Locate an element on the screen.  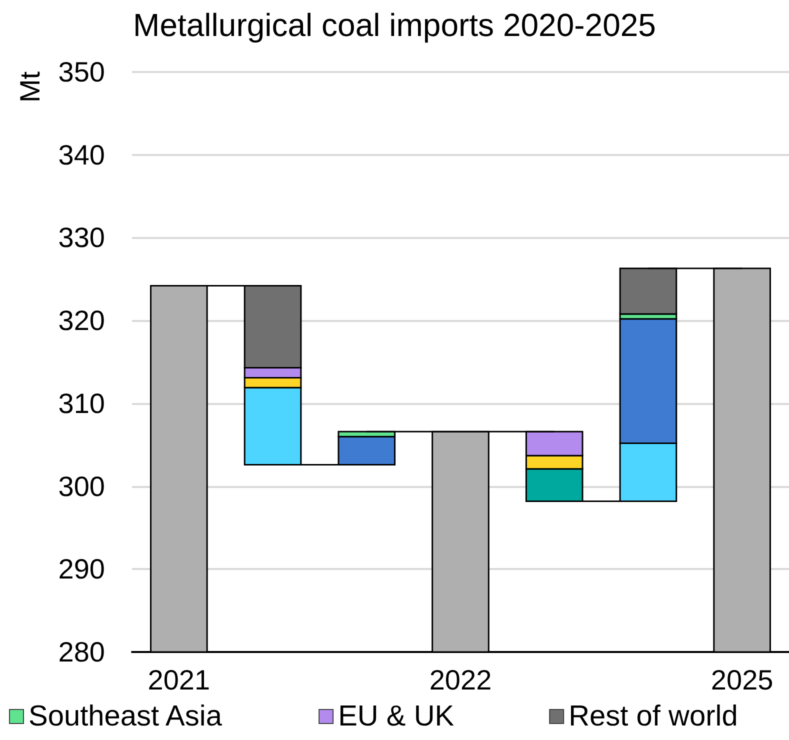
x-tick-label: 2021 is located at coordinates (179, 680).